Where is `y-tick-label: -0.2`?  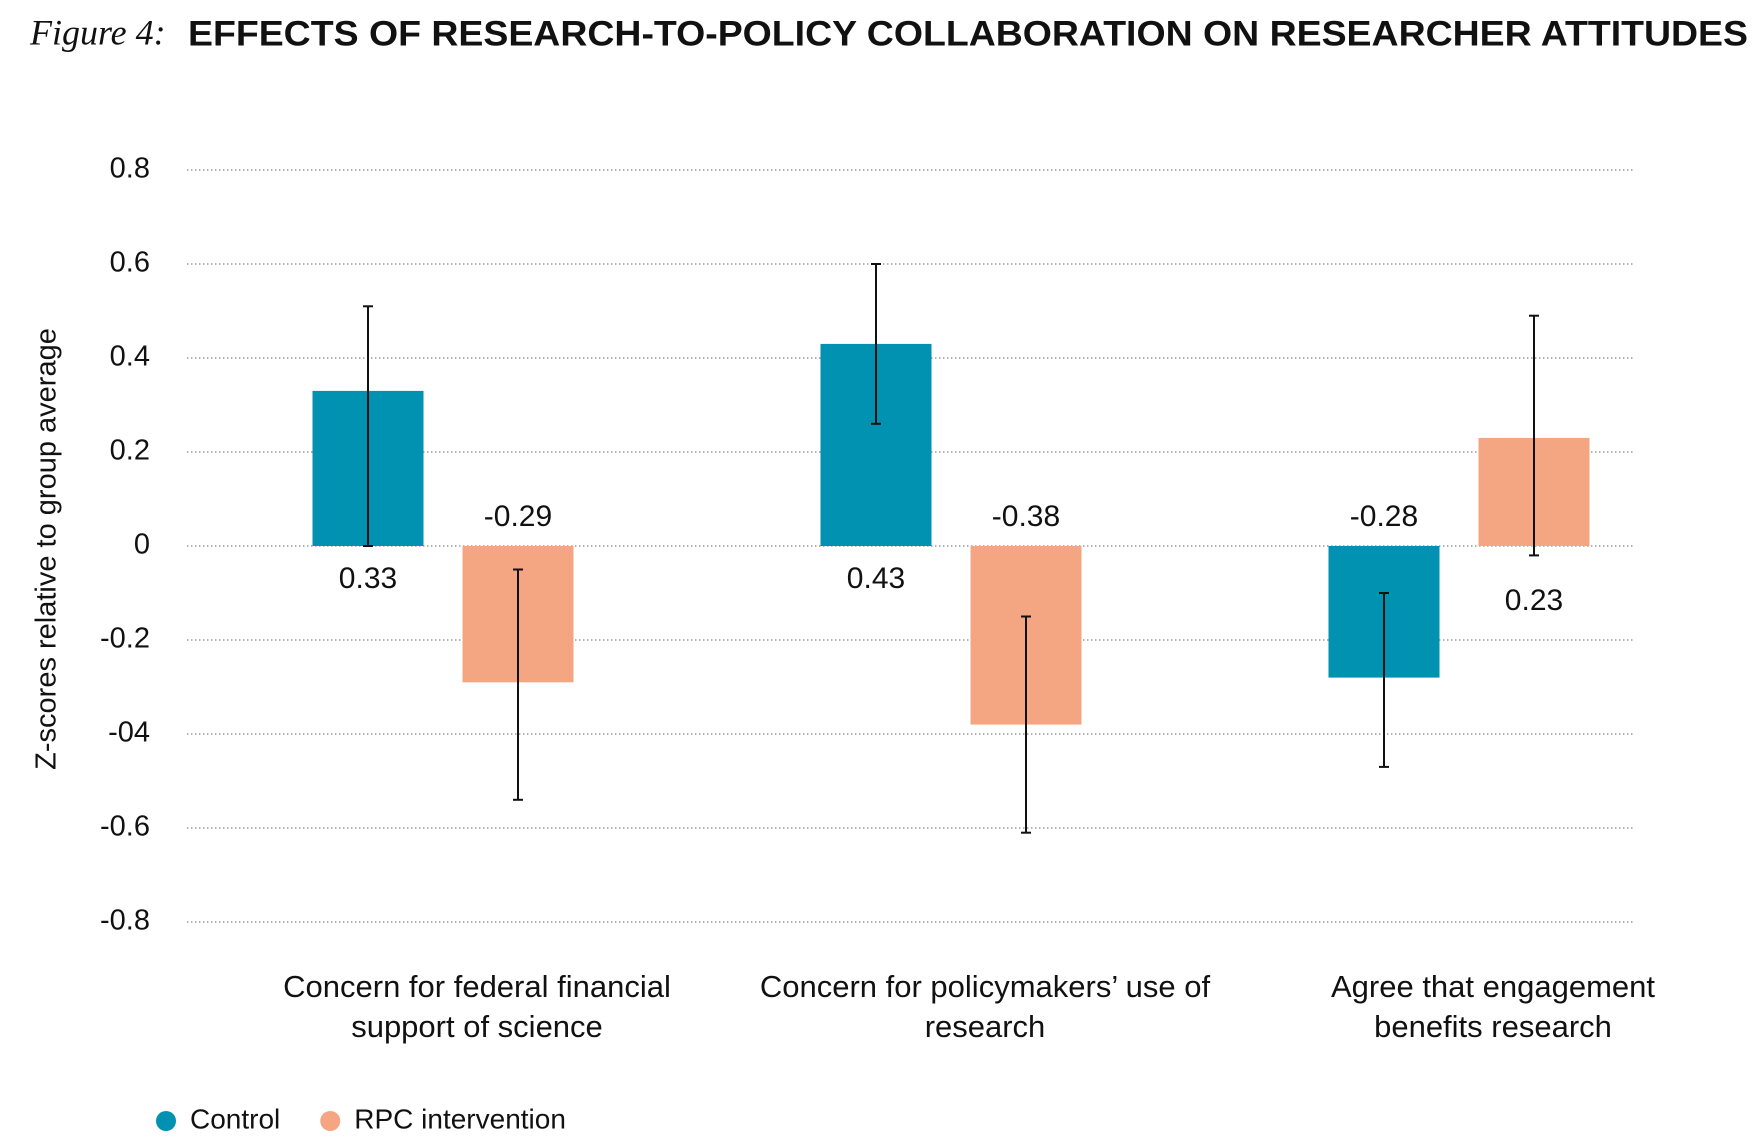 y-tick-label: -0.2 is located at coordinates (125, 639).